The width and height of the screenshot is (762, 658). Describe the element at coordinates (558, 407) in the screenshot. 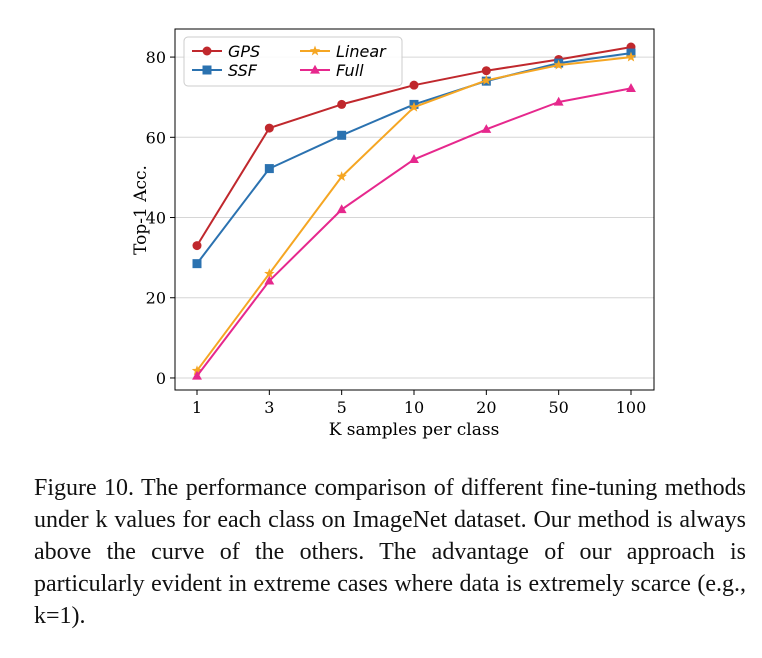

I see `x-tick-label: 50` at that location.